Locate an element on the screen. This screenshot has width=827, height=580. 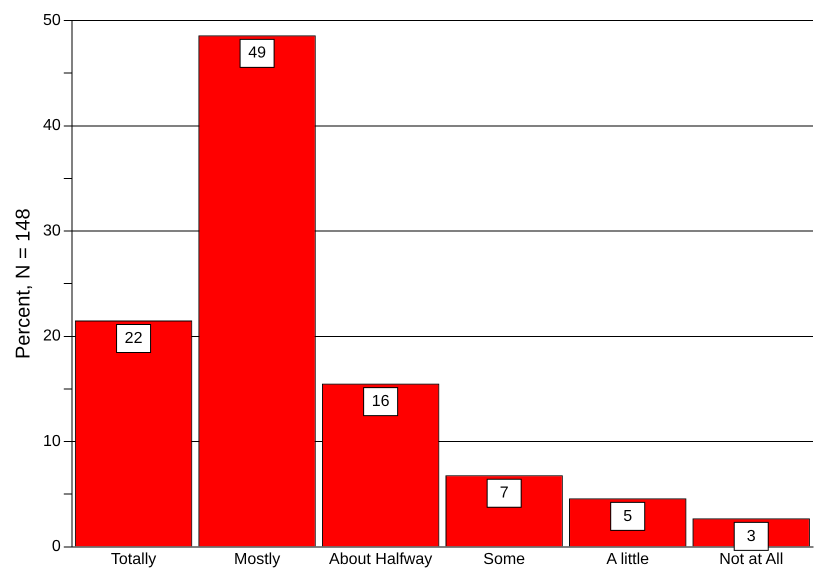
data-label: 3 is located at coordinates (751, 536).